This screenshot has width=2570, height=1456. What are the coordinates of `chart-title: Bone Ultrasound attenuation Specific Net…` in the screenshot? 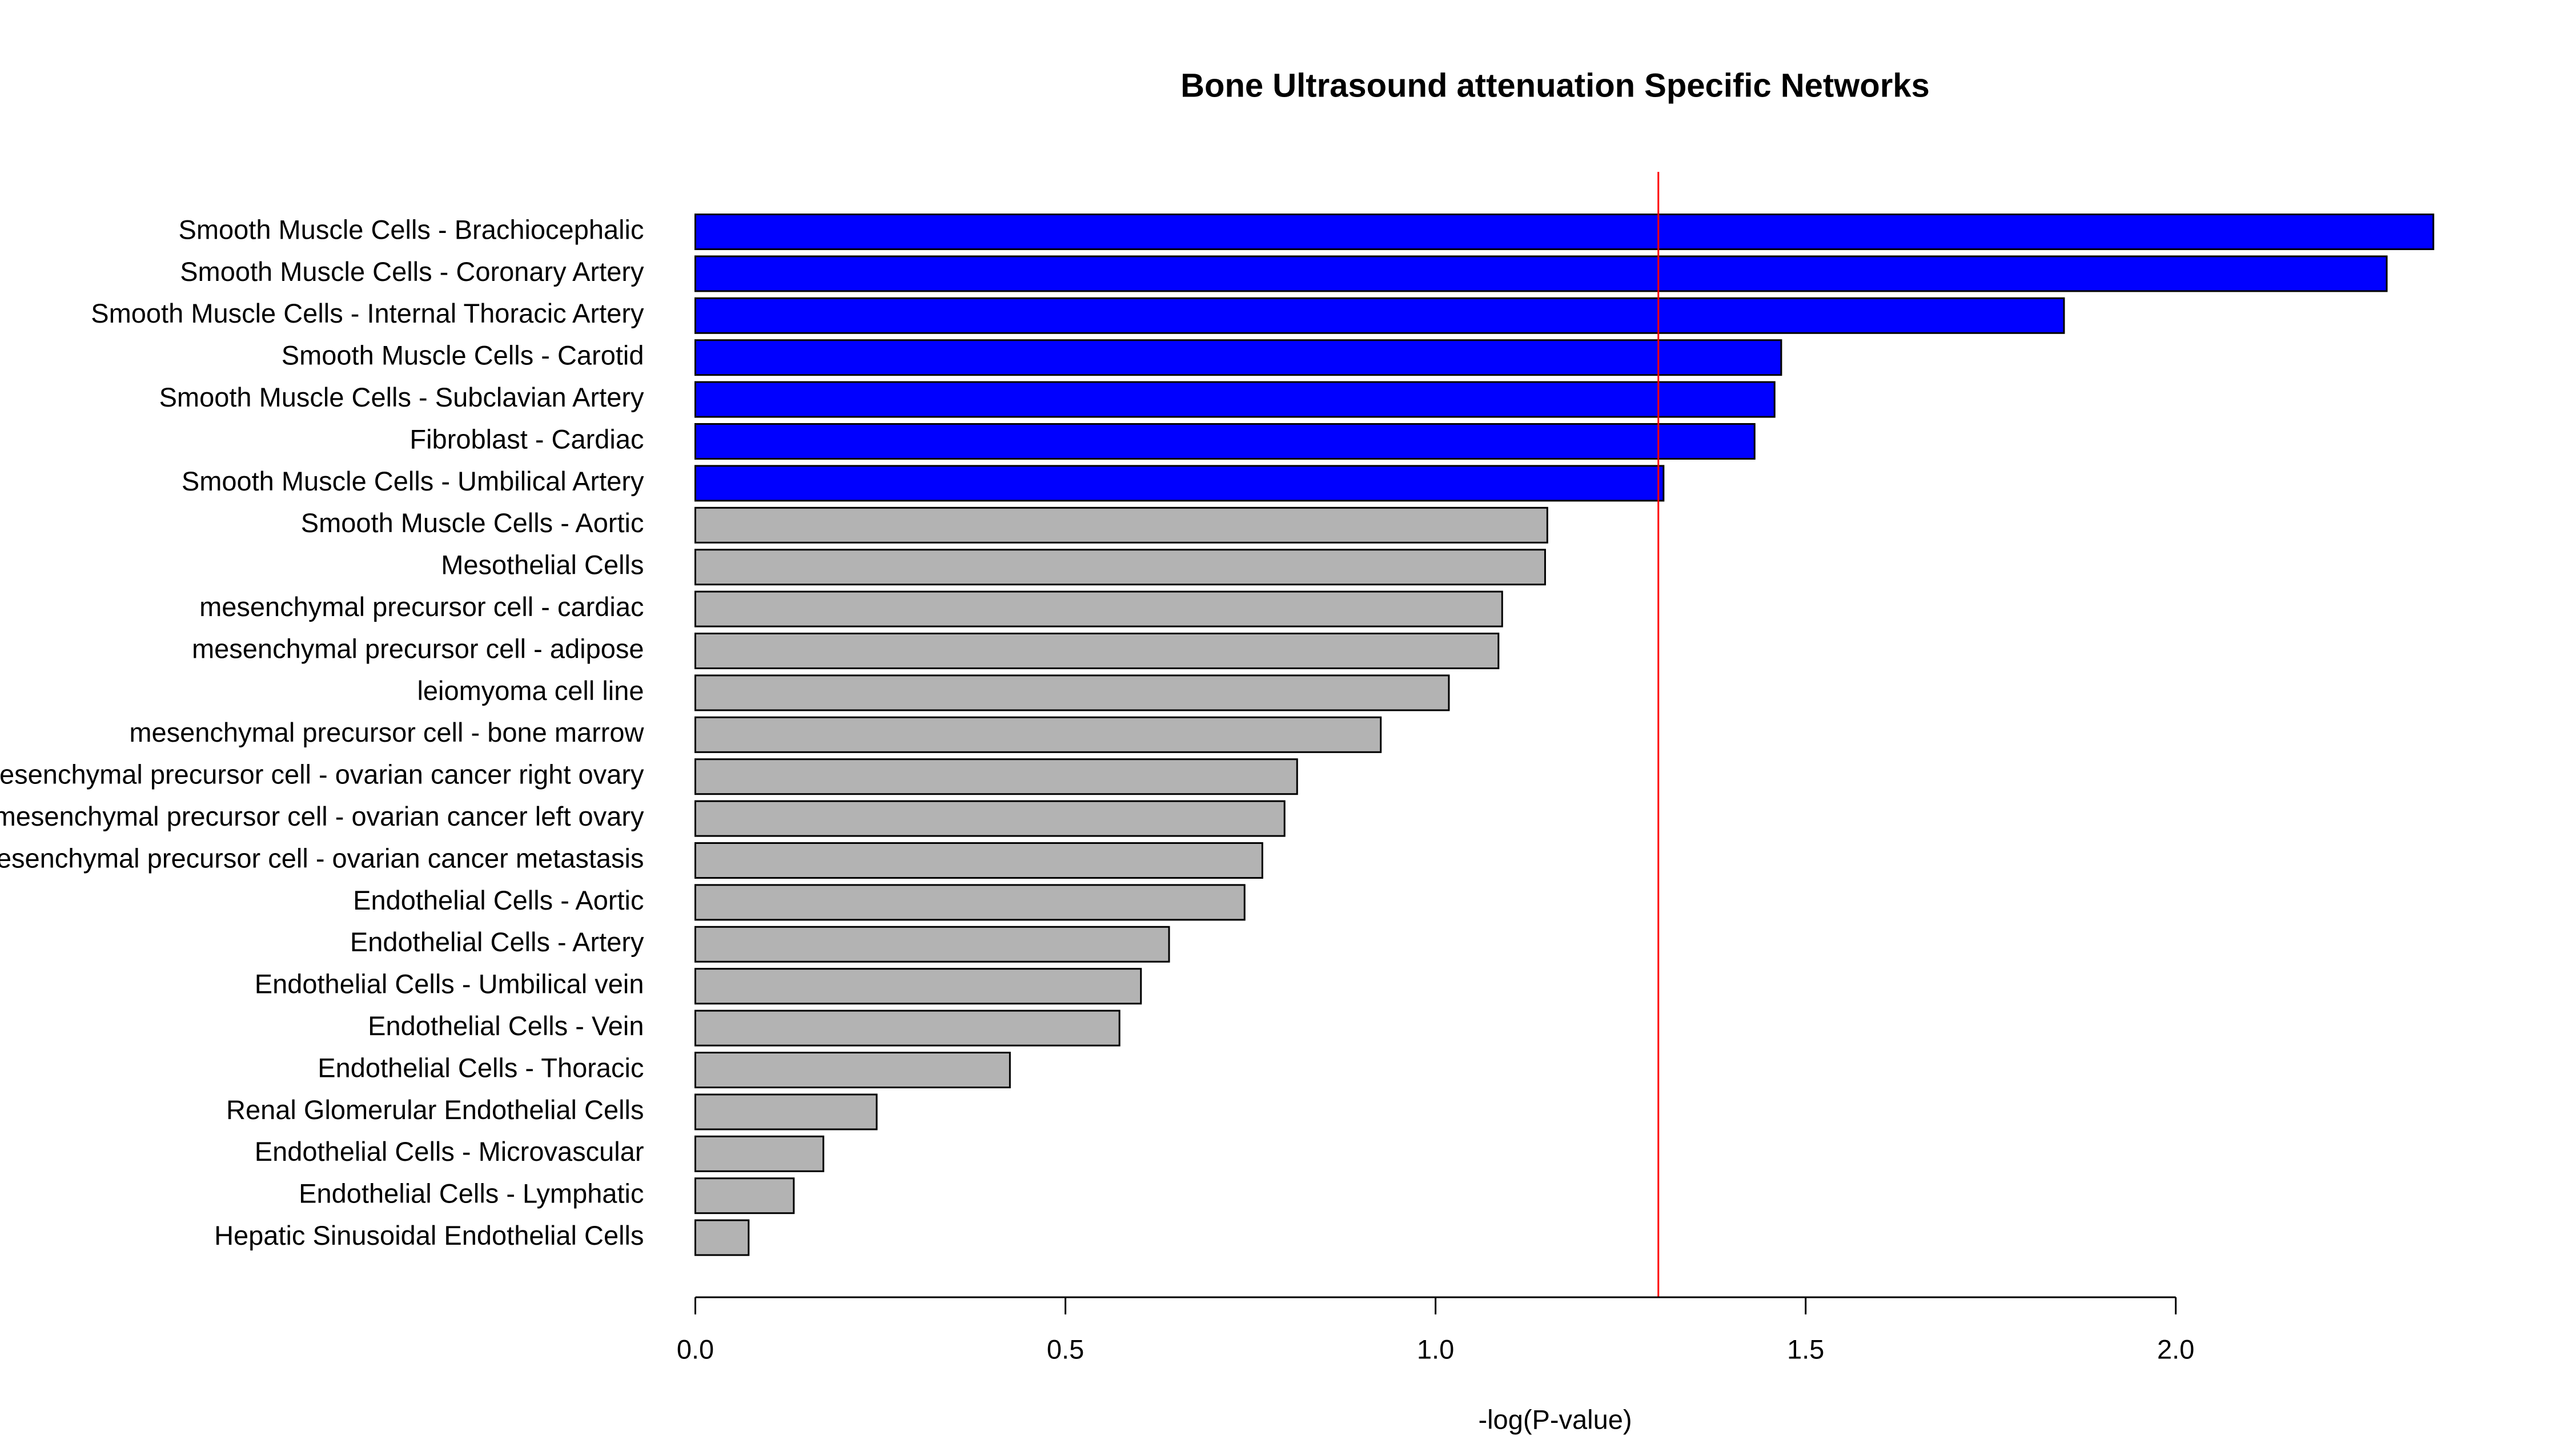 It's located at (1555, 85).